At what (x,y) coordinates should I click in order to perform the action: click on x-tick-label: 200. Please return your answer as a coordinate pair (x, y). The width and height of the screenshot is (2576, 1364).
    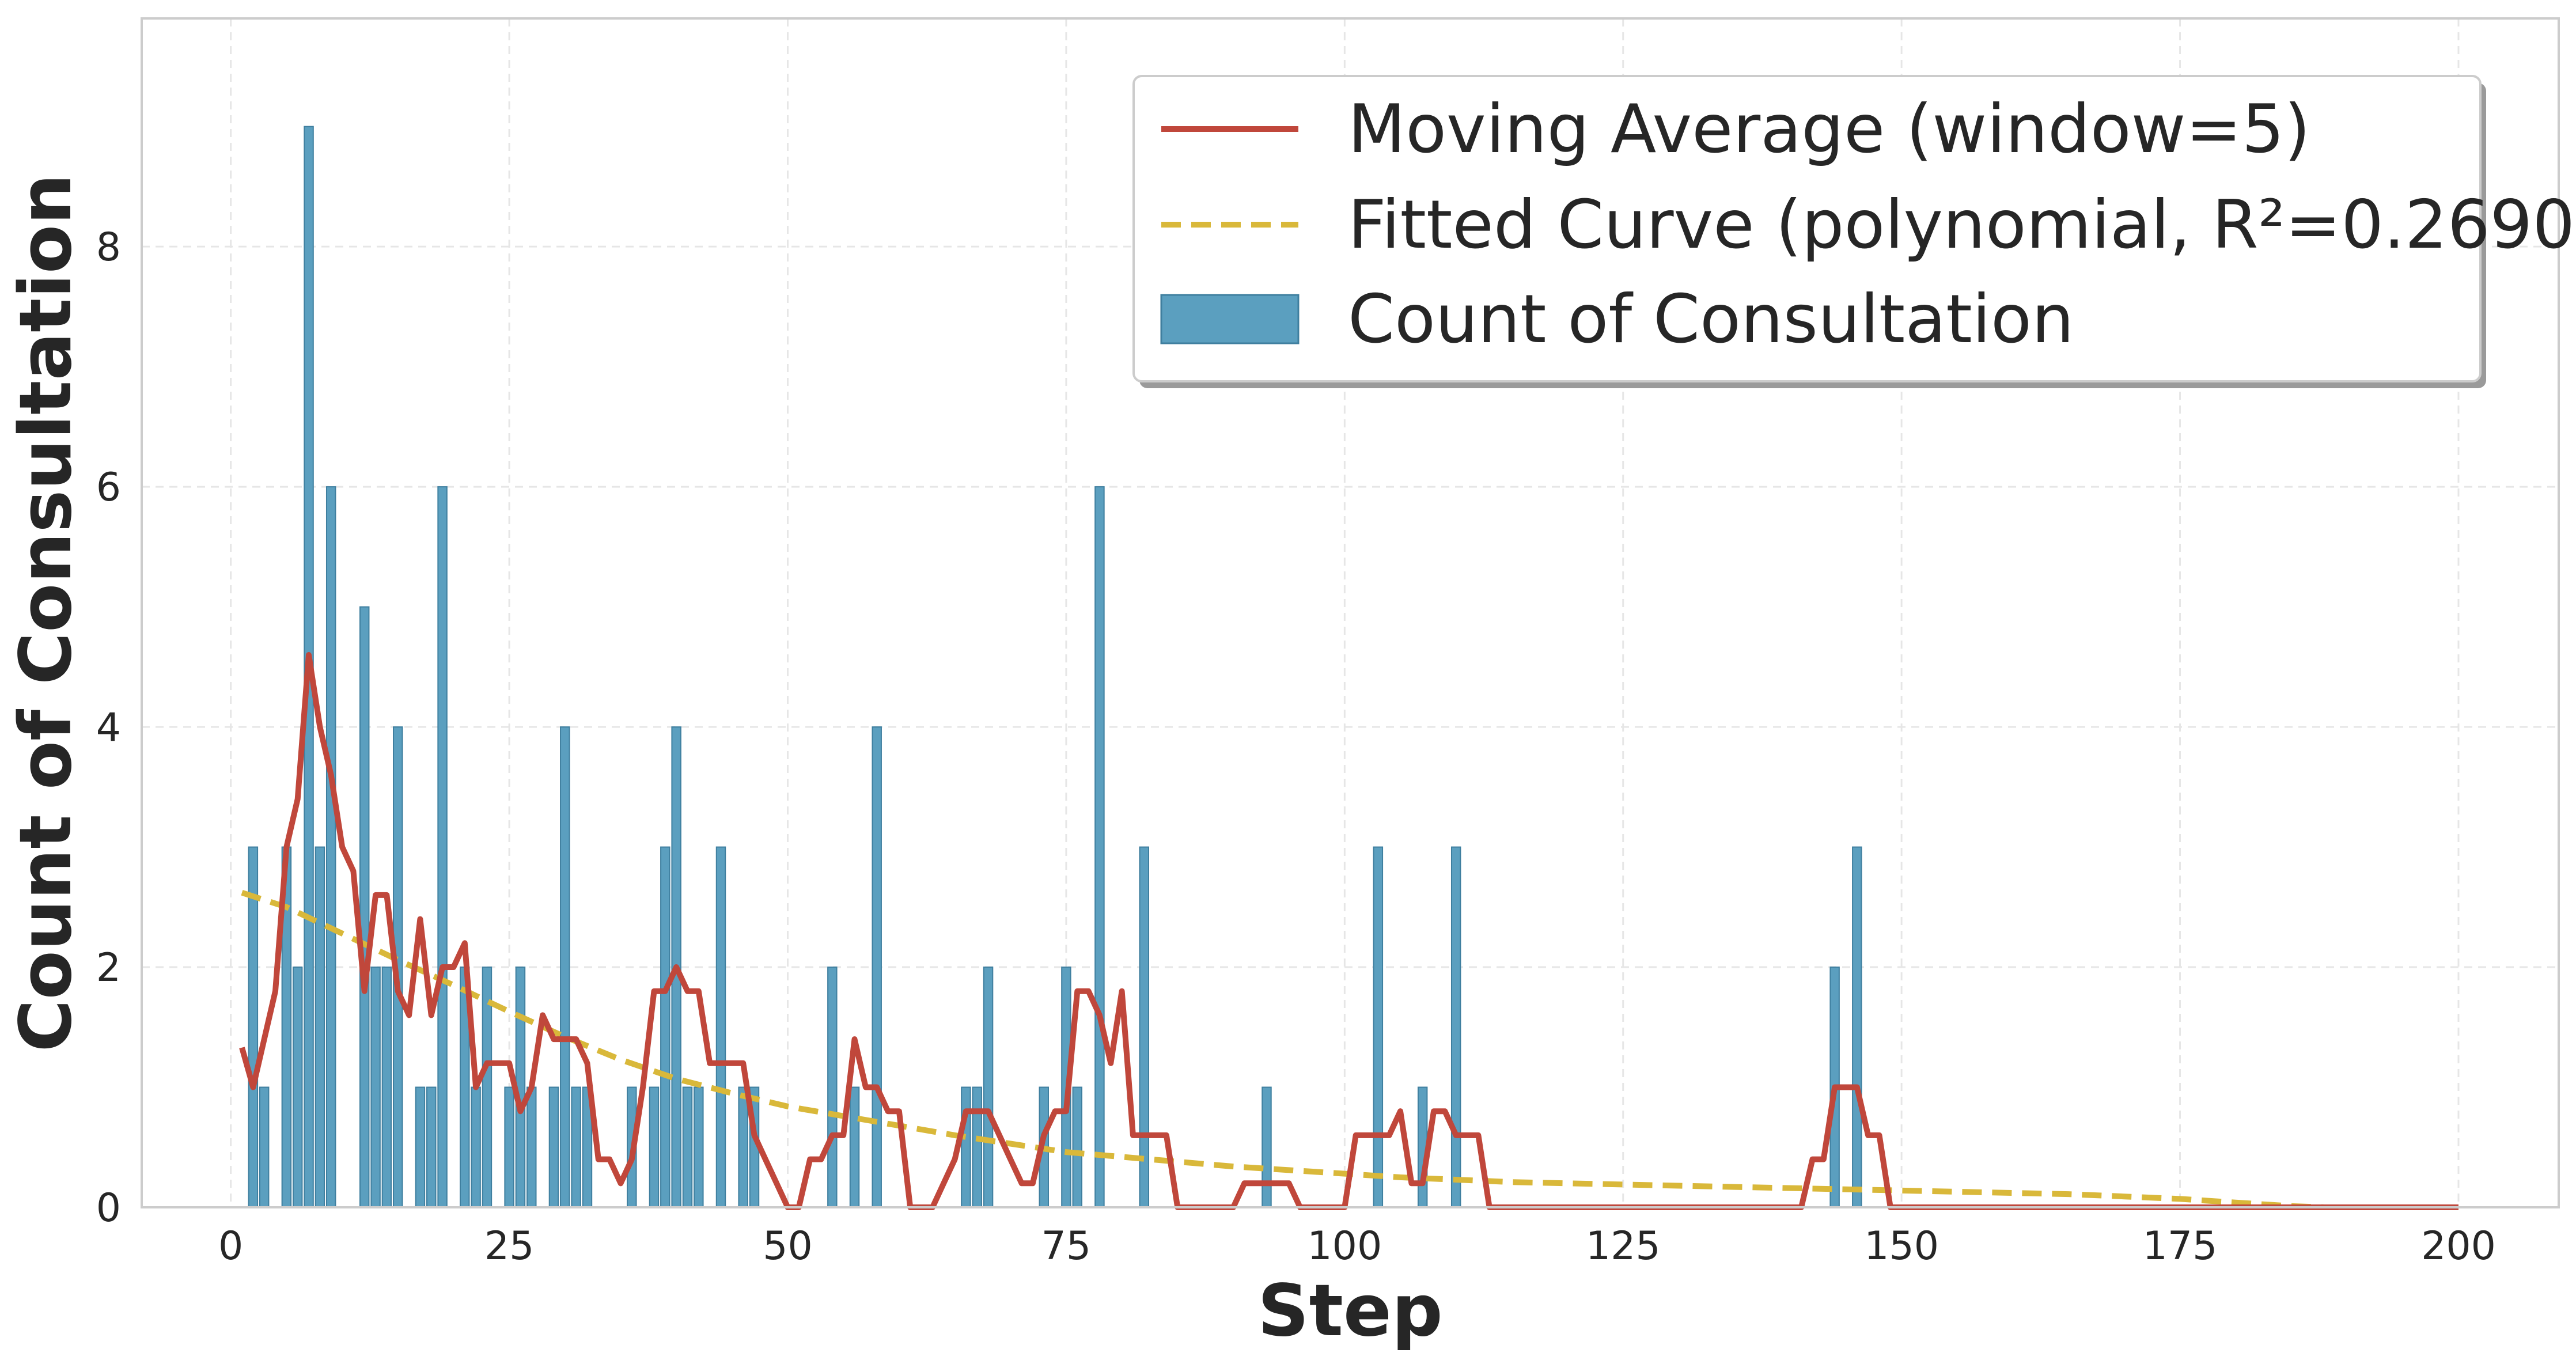
    Looking at the image, I should click on (2458, 1246).